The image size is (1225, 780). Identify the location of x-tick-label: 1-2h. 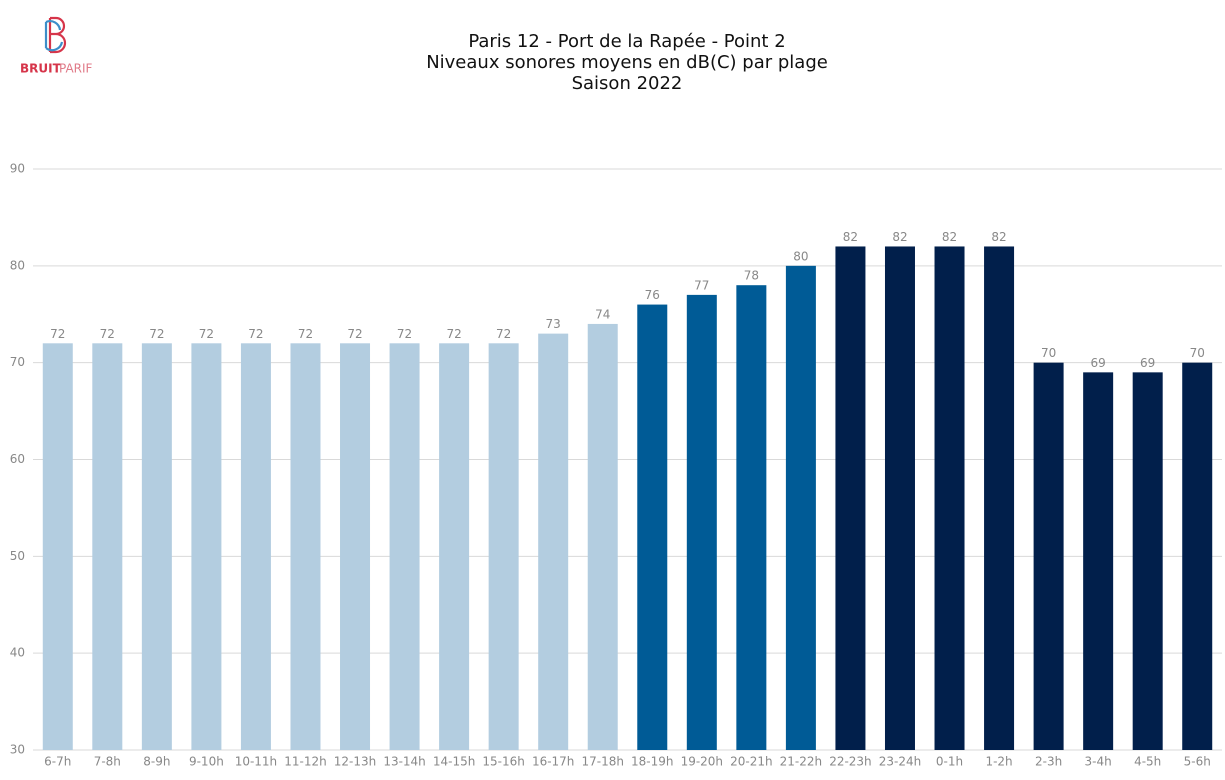
(998, 762).